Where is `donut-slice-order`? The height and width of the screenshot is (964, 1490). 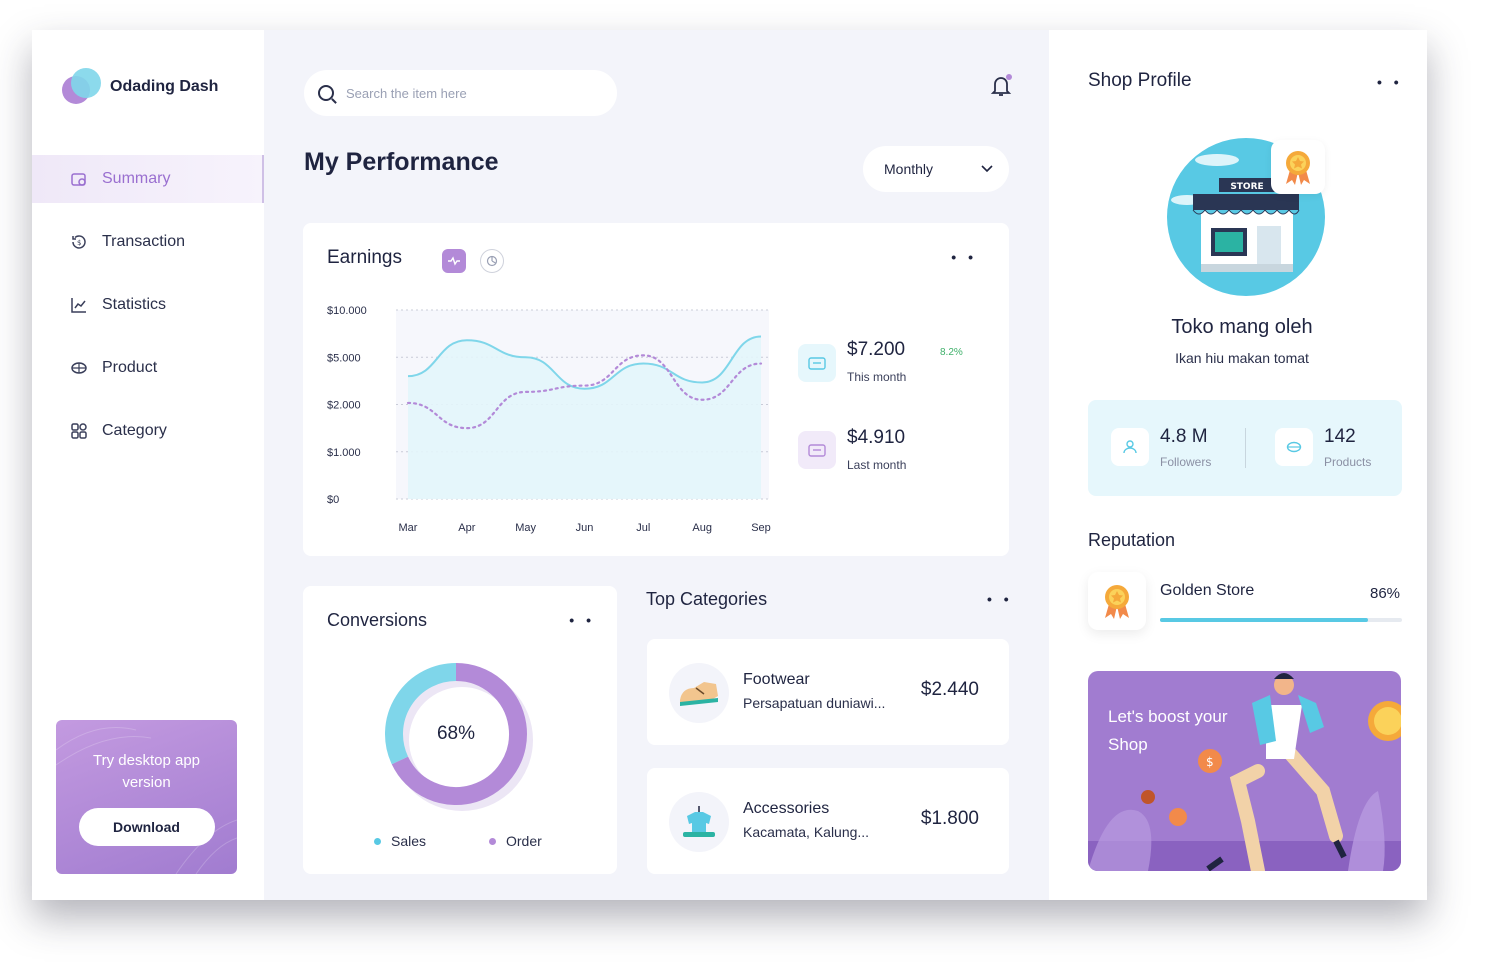
donut-slice-order is located at coordinates (459, 734).